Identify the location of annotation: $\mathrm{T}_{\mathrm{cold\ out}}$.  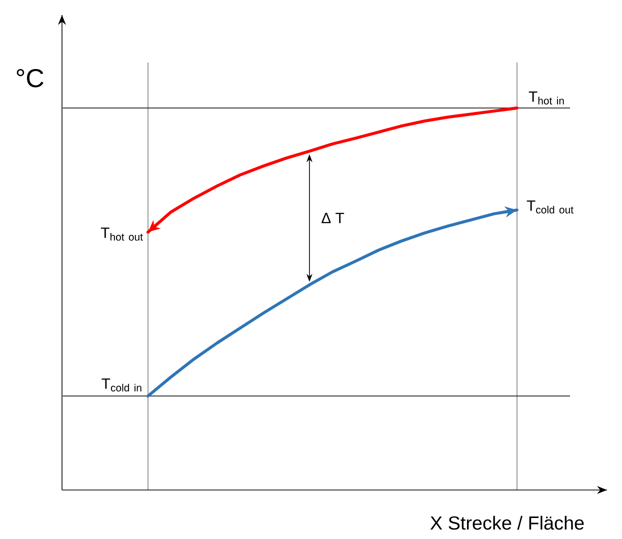
(550, 207).